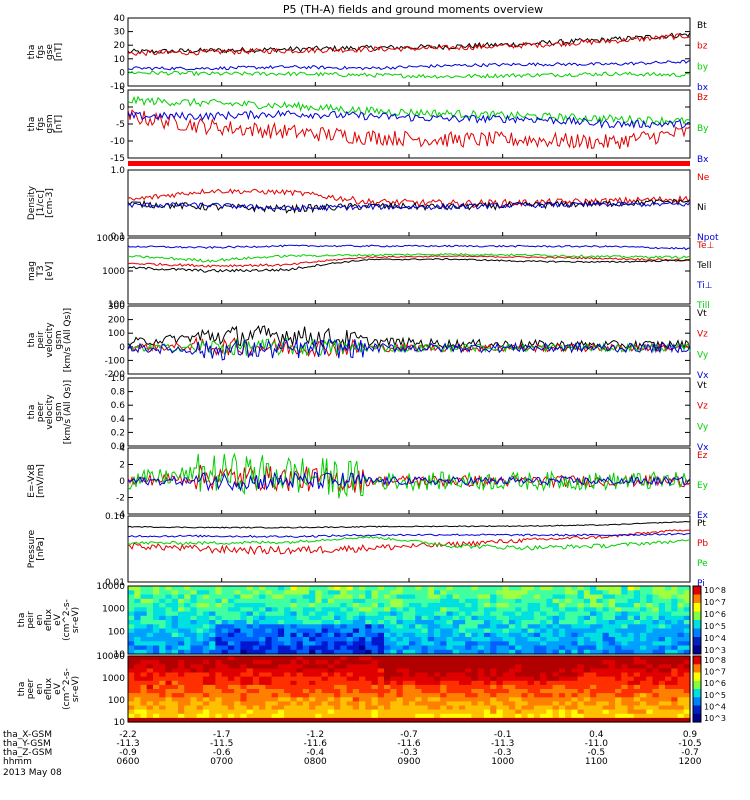 This screenshot has height=800, width=750. I want to click on y-axis-label-line: tha, so click(32, 340).